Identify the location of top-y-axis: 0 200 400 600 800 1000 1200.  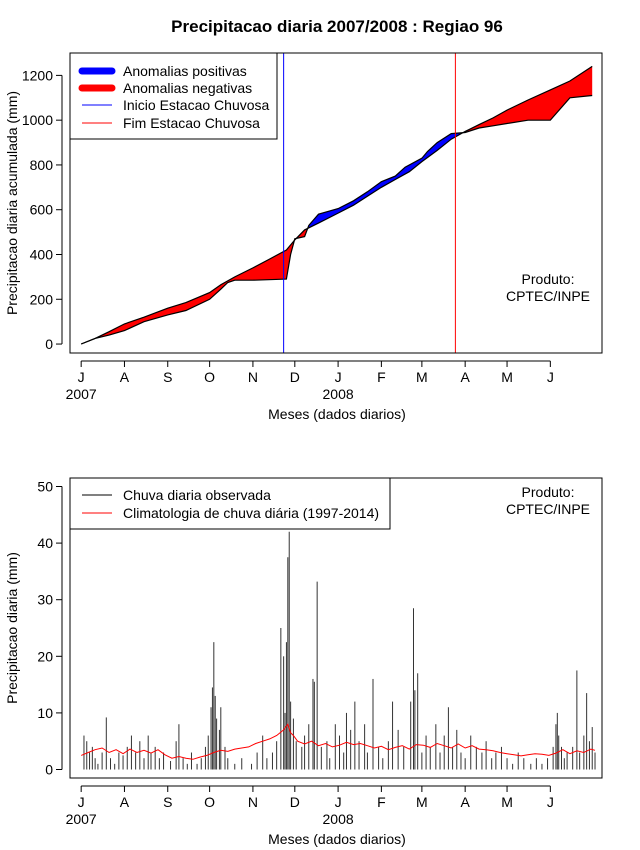
(42, 209).